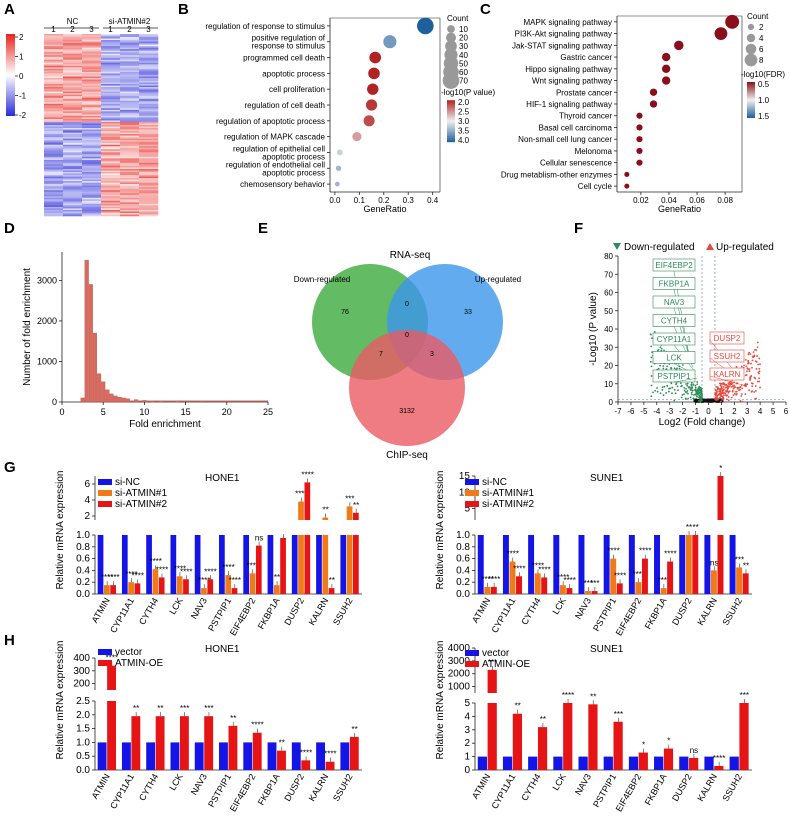 This screenshot has height=830, width=790. What do you see at coordinates (289, 38) in the screenshot?
I see `term-label: positive regulation of` at bounding box center [289, 38].